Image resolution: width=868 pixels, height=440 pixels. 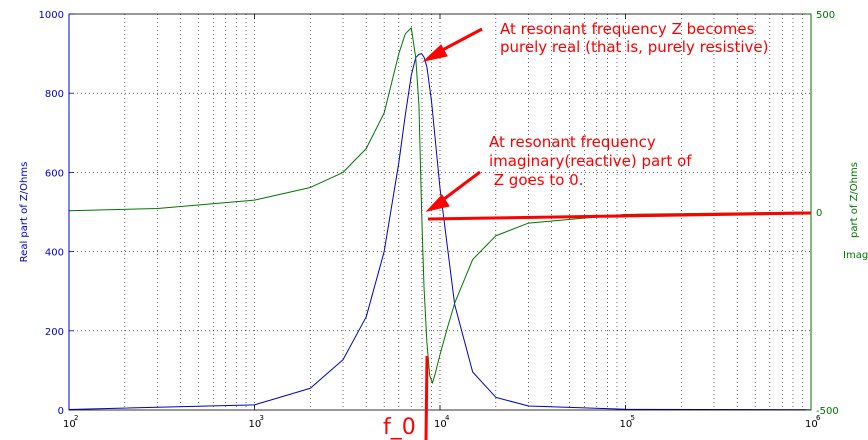 I want to click on x-tick-label: 10³, so click(x=256, y=422).